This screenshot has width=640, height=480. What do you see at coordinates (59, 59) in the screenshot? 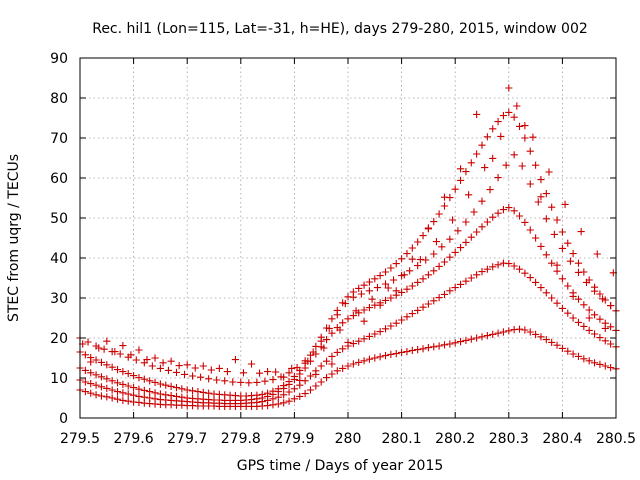
I see `y-tick-label: 90` at bounding box center [59, 59].